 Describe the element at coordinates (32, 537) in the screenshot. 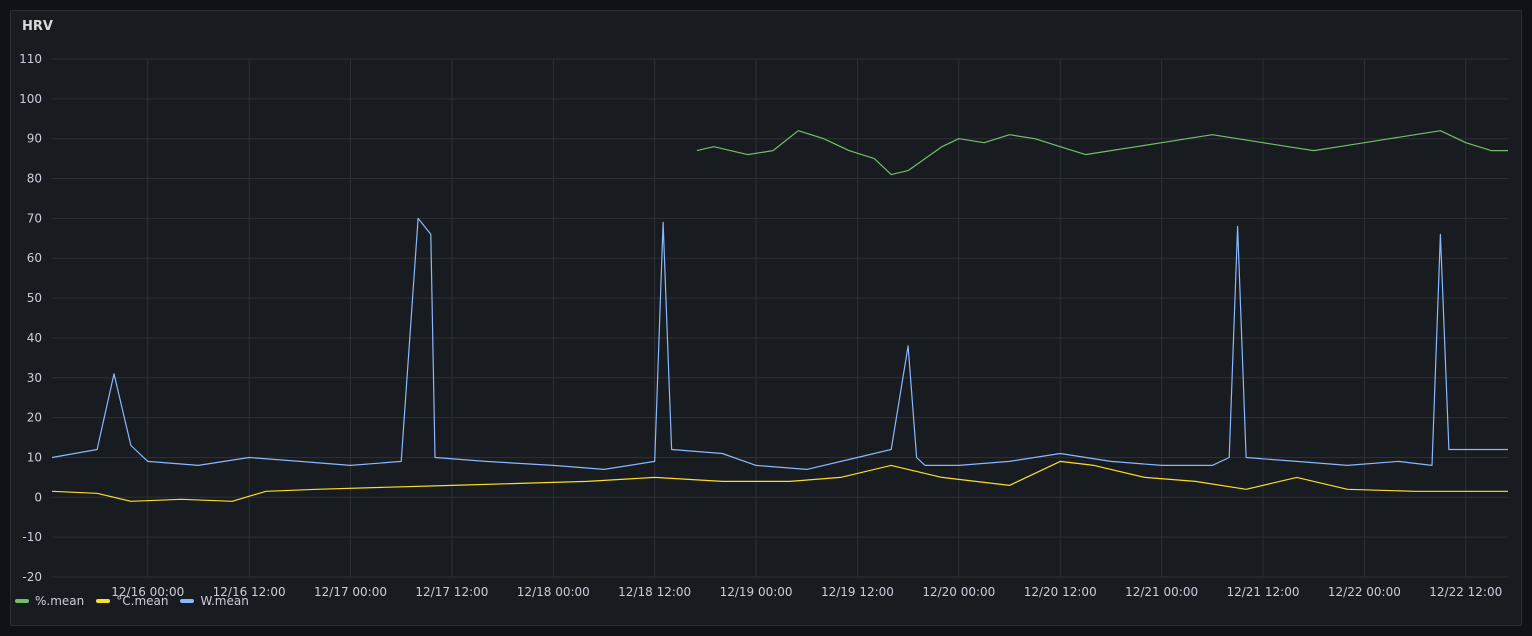

I see `y-tick-label: -10` at that location.